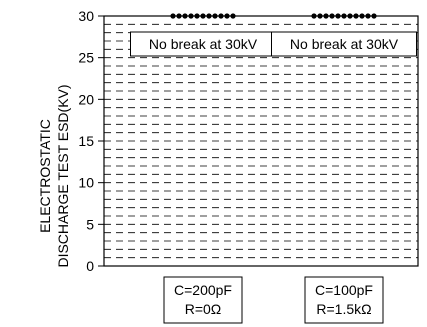 The width and height of the screenshot is (427, 327). I want to click on category-label: R=0Ω, so click(203, 309).